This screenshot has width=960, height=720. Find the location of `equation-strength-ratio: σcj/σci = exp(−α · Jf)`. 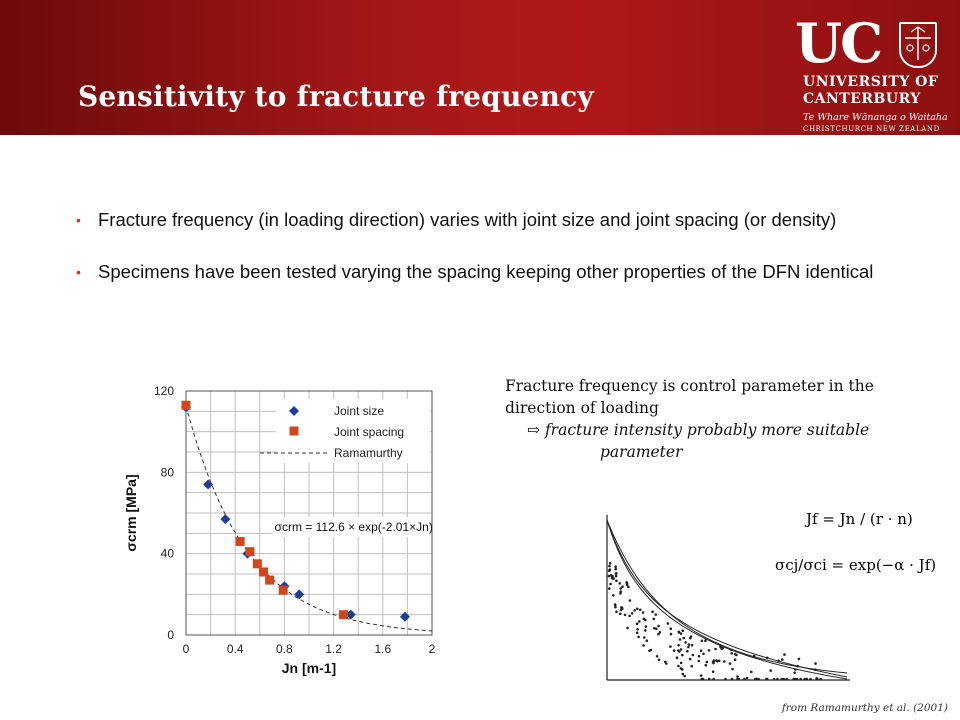

equation-strength-ratio: σcj/σci = exp(−α · Jf) is located at coordinates (856, 565).